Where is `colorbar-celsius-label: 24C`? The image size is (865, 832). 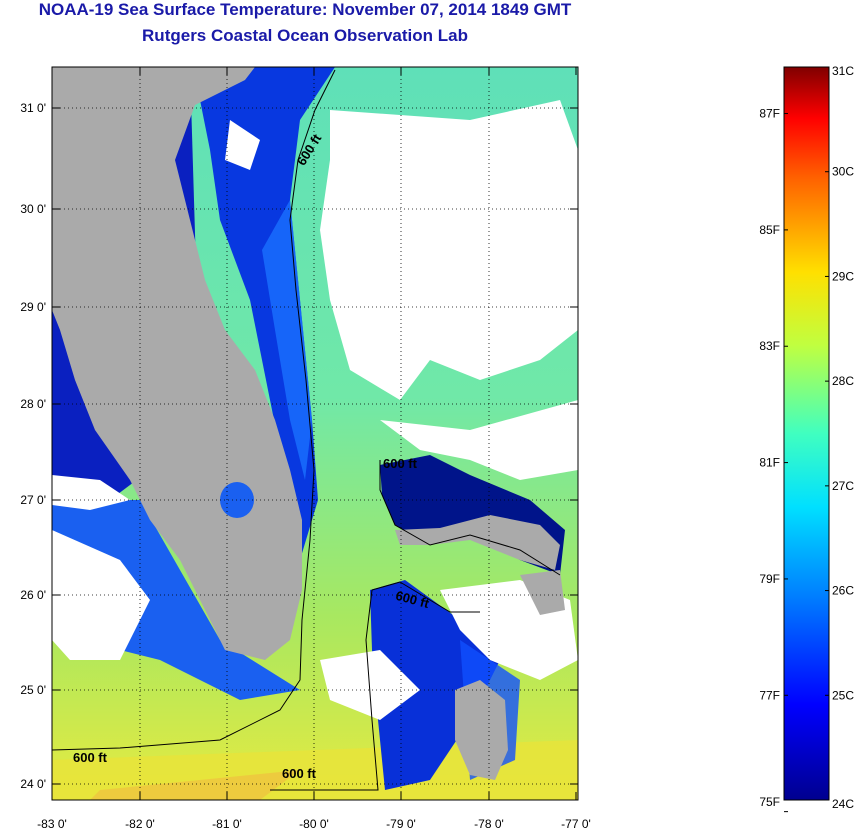
colorbar-celsius-label: 24C is located at coordinates (843, 804).